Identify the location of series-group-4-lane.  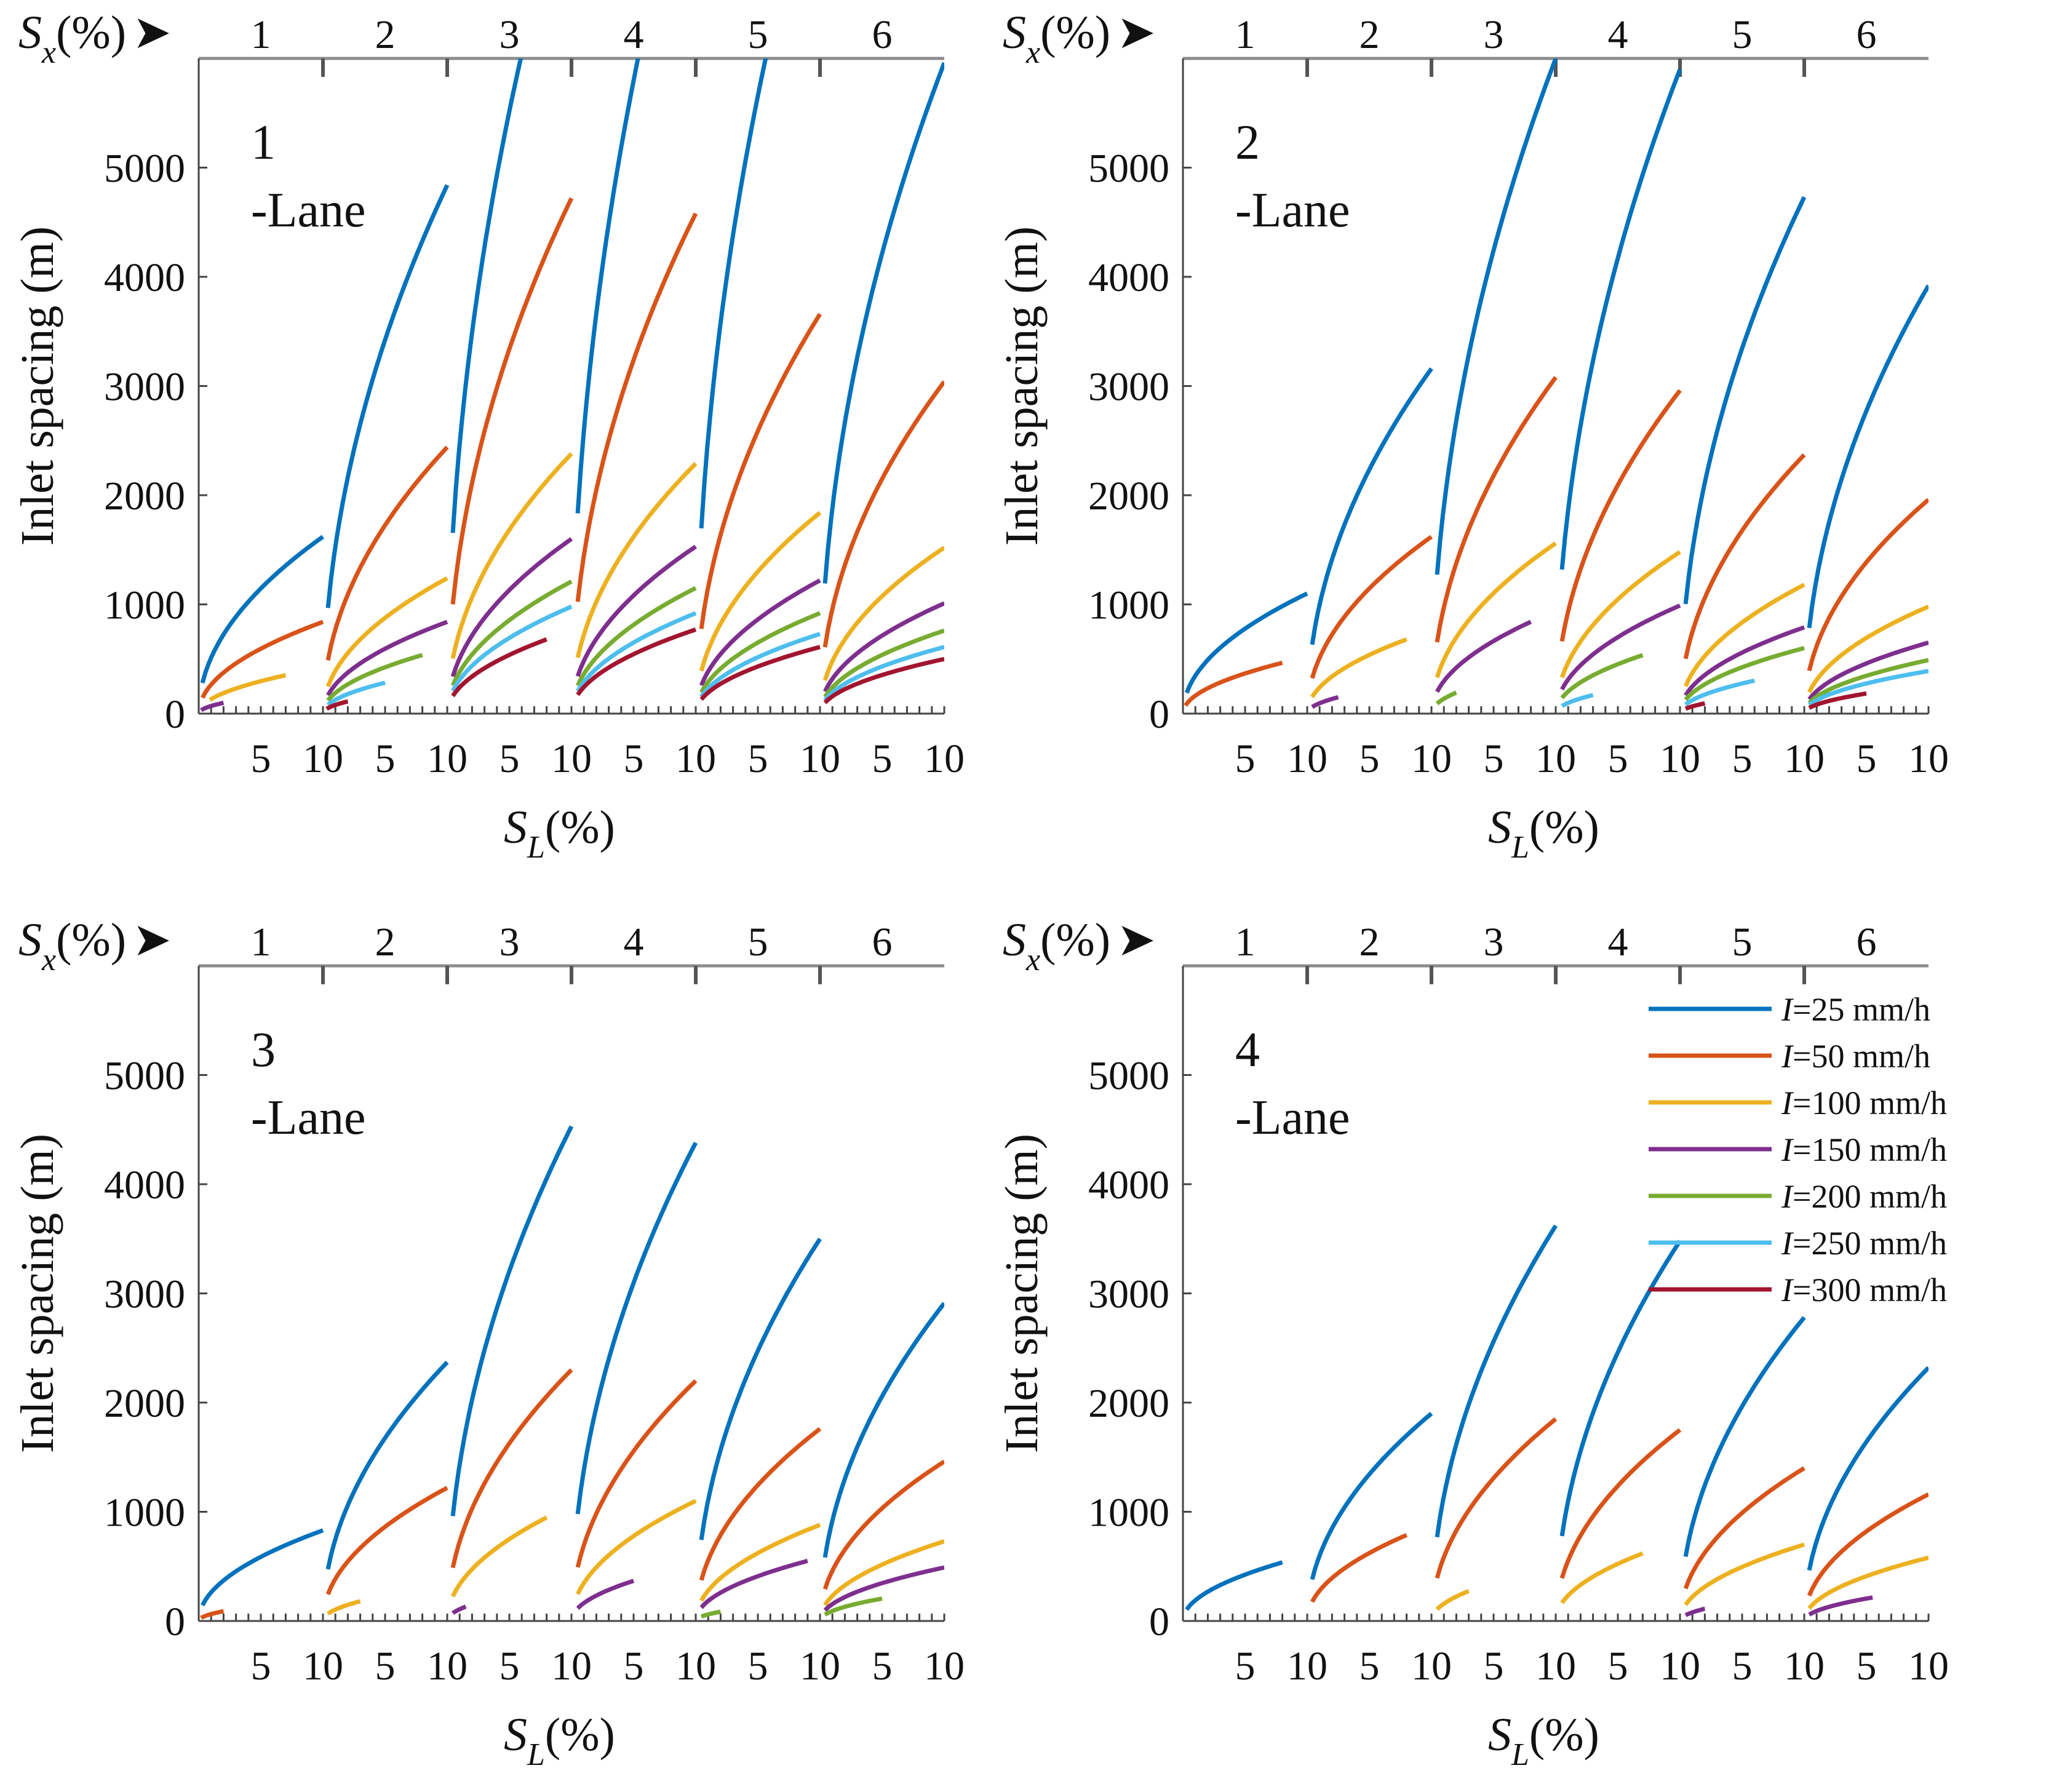
(1557, 1421).